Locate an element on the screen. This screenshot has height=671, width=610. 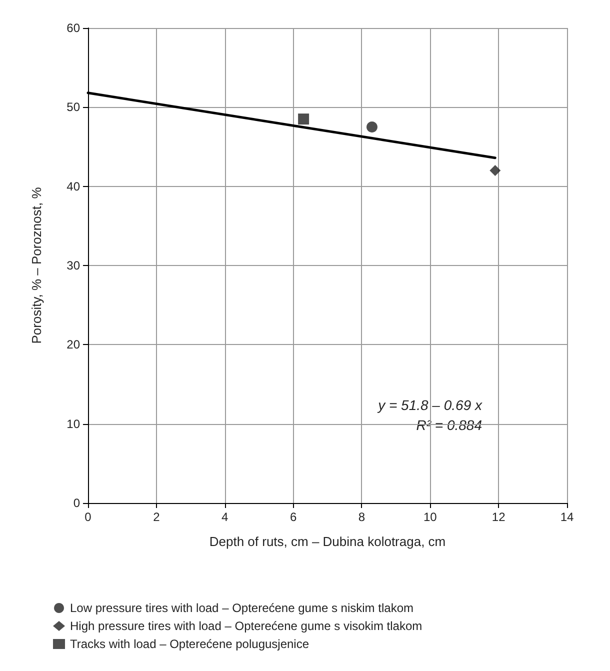
x-tick-label: 12 is located at coordinates (499, 517).